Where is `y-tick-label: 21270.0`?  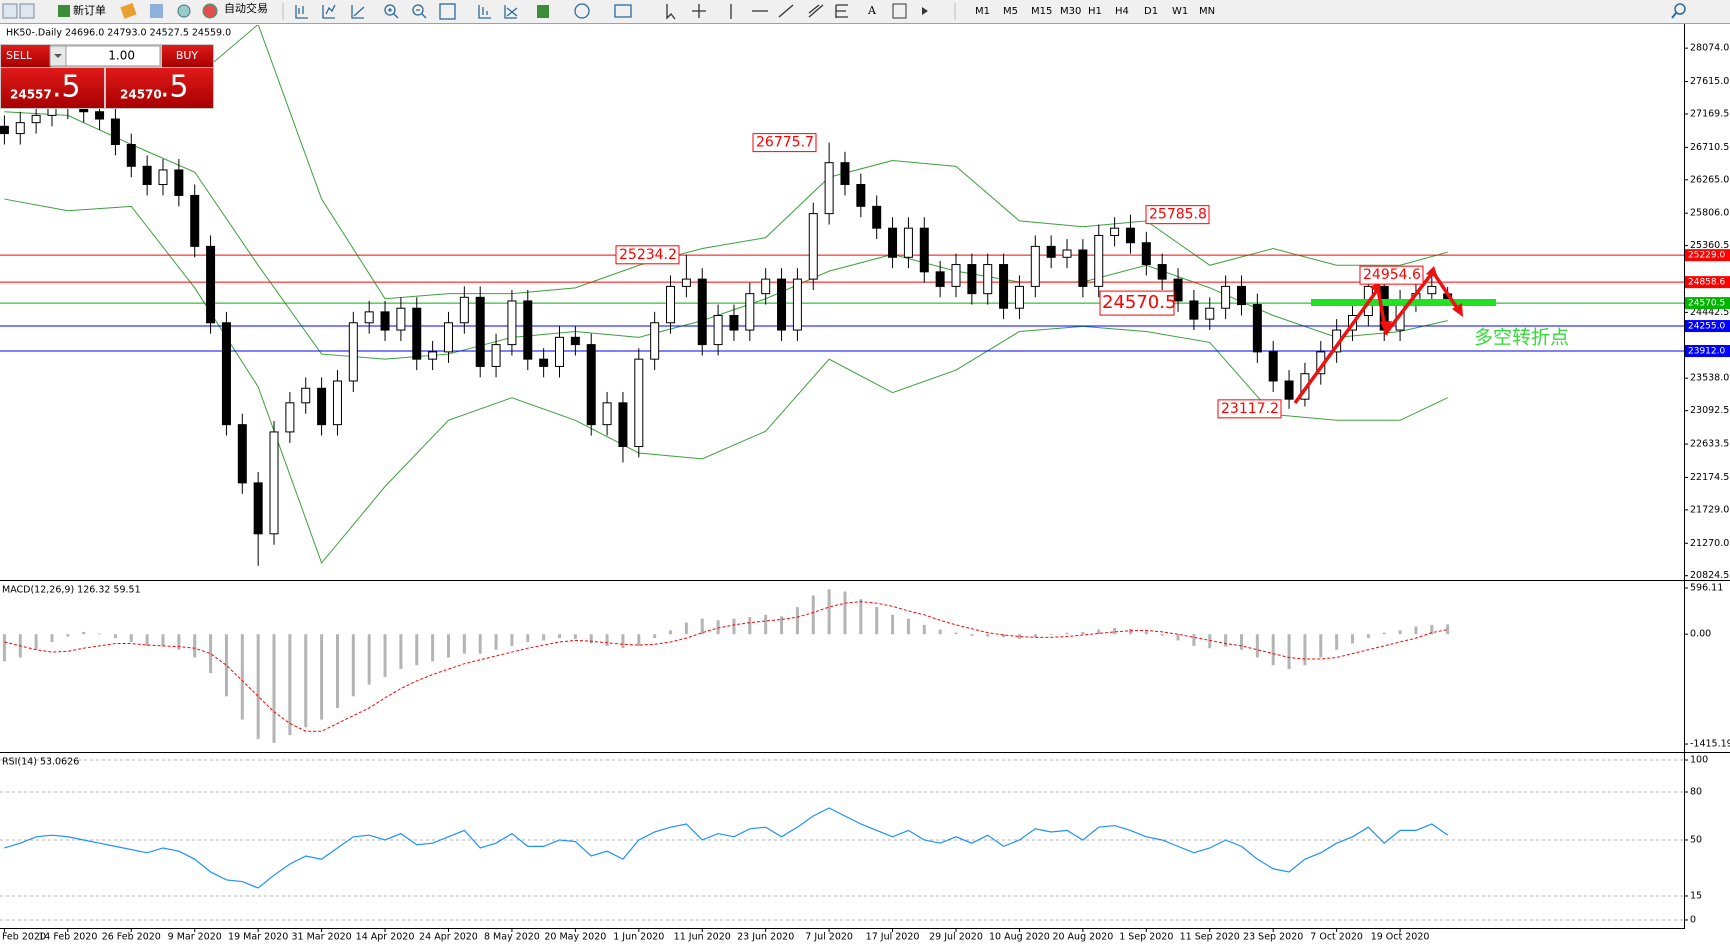
y-tick-label: 21270.0 is located at coordinates (1709, 543).